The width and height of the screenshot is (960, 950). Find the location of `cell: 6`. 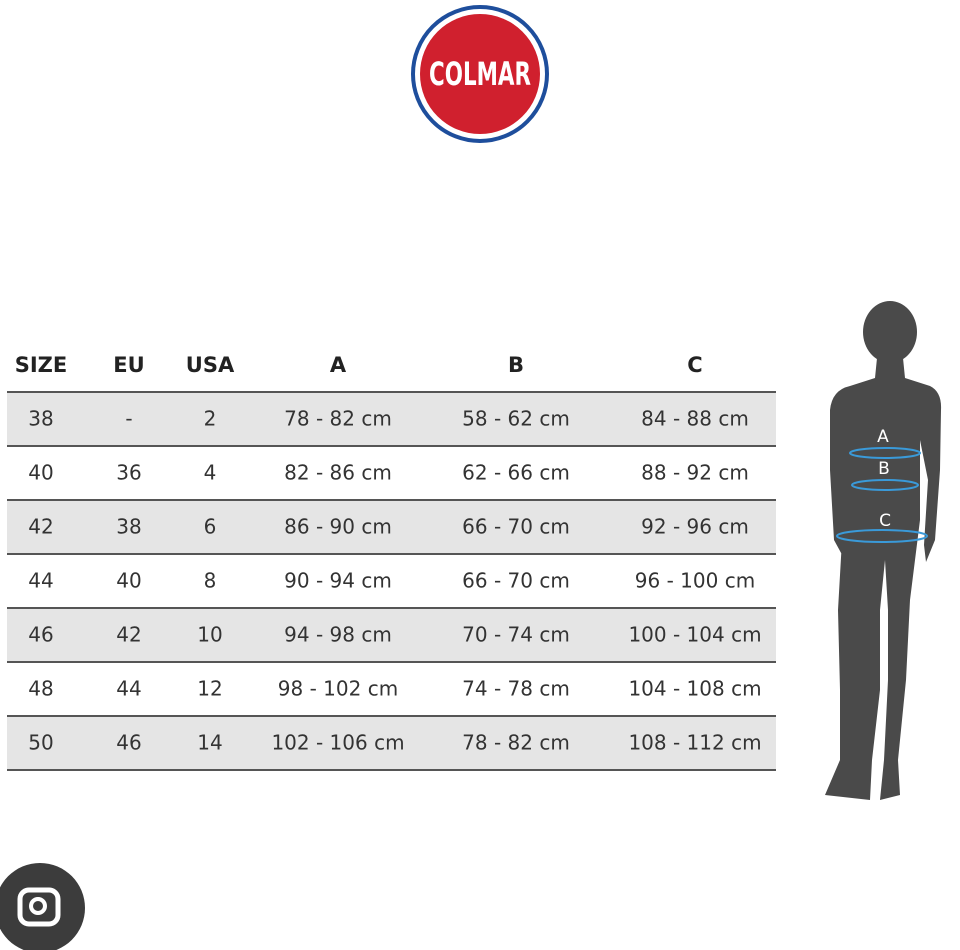

cell: 6 is located at coordinates (210, 527).